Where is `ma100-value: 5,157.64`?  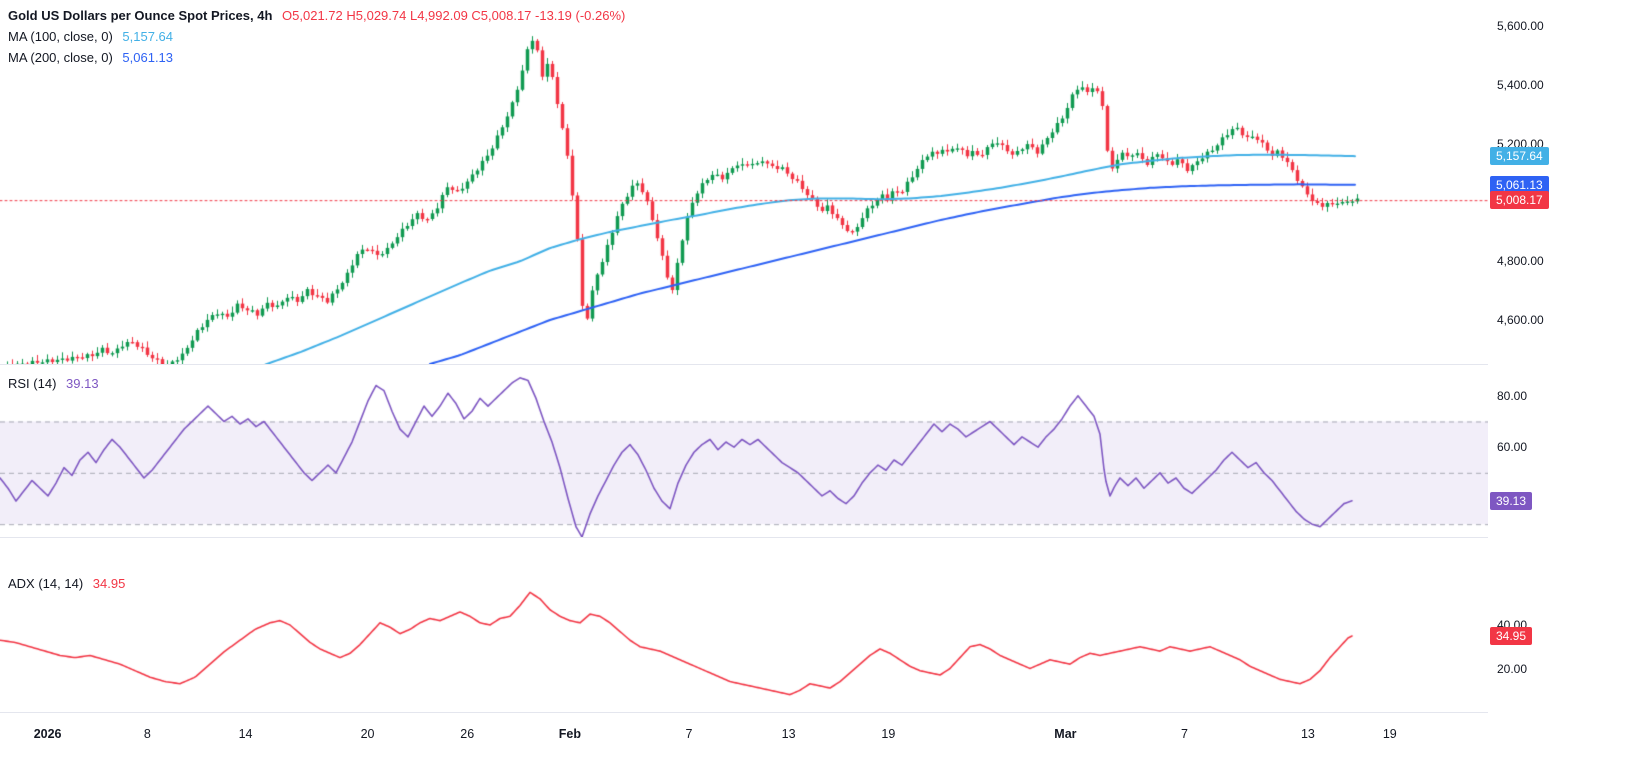 ma100-value: 5,157.64 is located at coordinates (148, 36).